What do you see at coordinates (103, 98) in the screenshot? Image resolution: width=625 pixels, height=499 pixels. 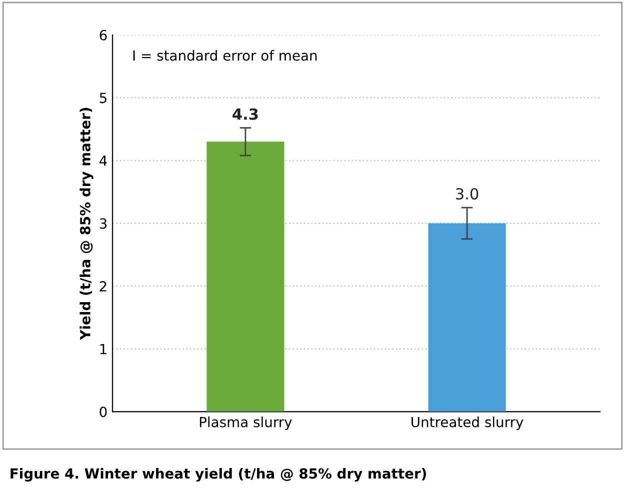 I see `y-tick-label: 5` at bounding box center [103, 98].